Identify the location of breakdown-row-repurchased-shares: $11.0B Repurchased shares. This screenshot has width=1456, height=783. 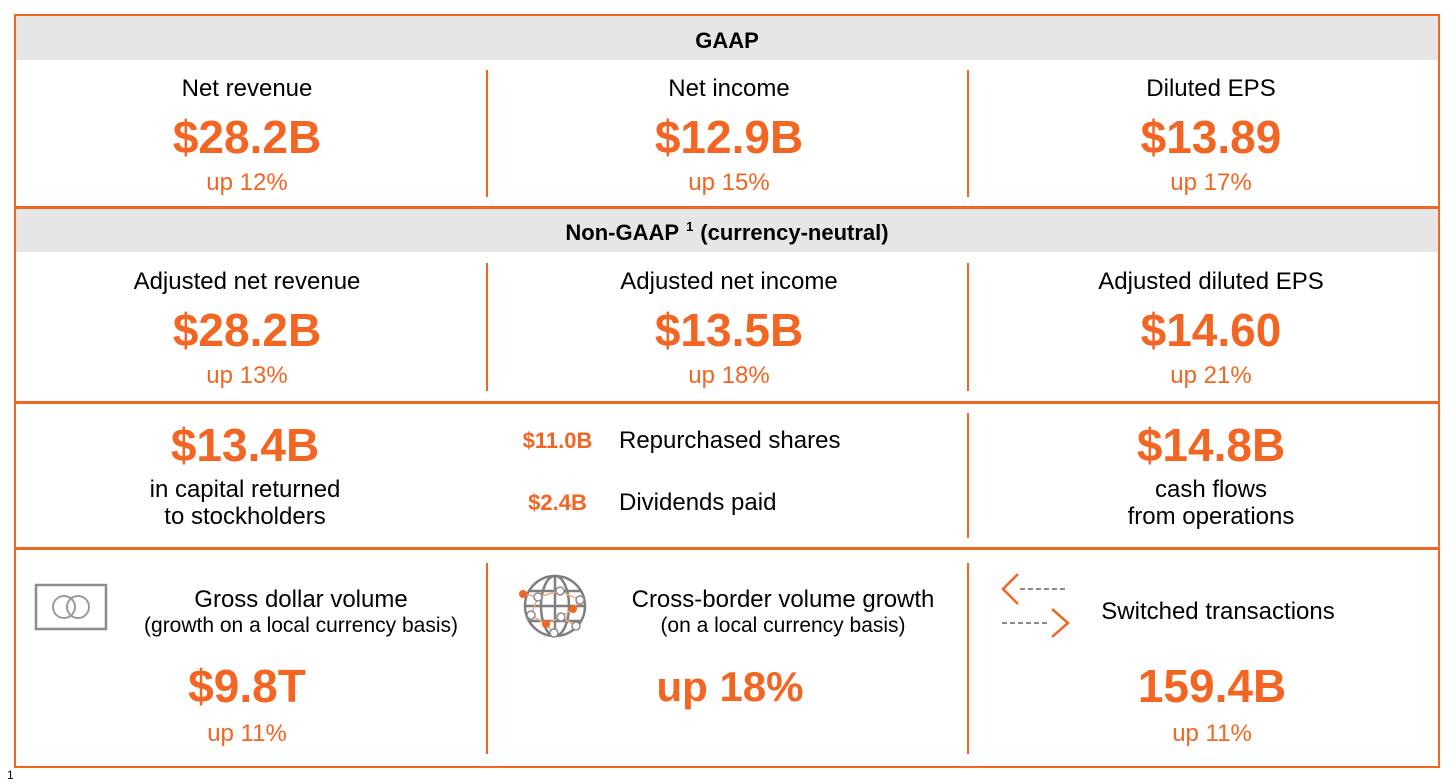
(700, 441).